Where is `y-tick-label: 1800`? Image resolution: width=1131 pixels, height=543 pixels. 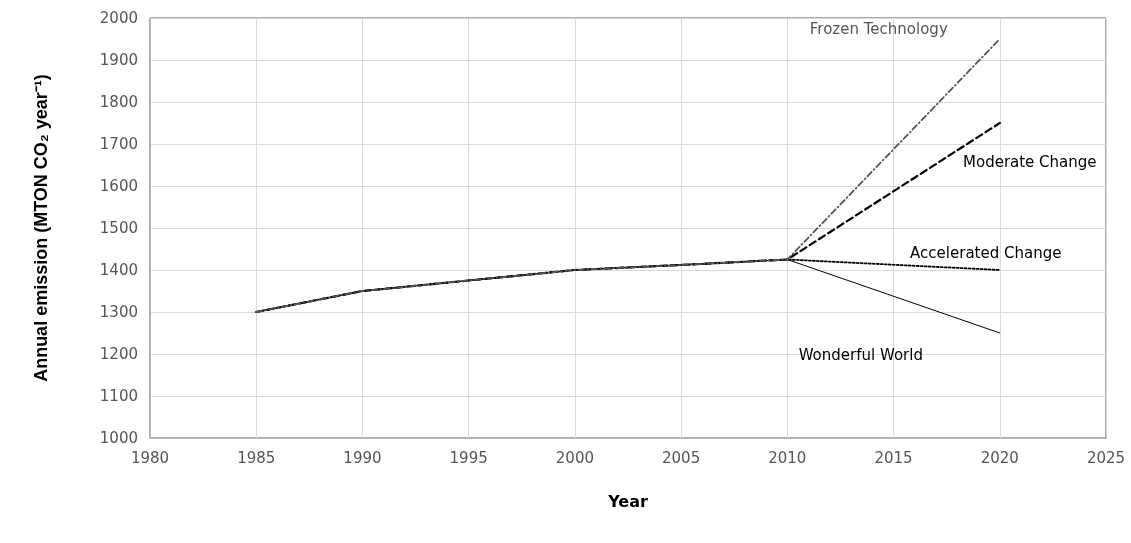
y-tick-label: 1800 is located at coordinates (118, 102).